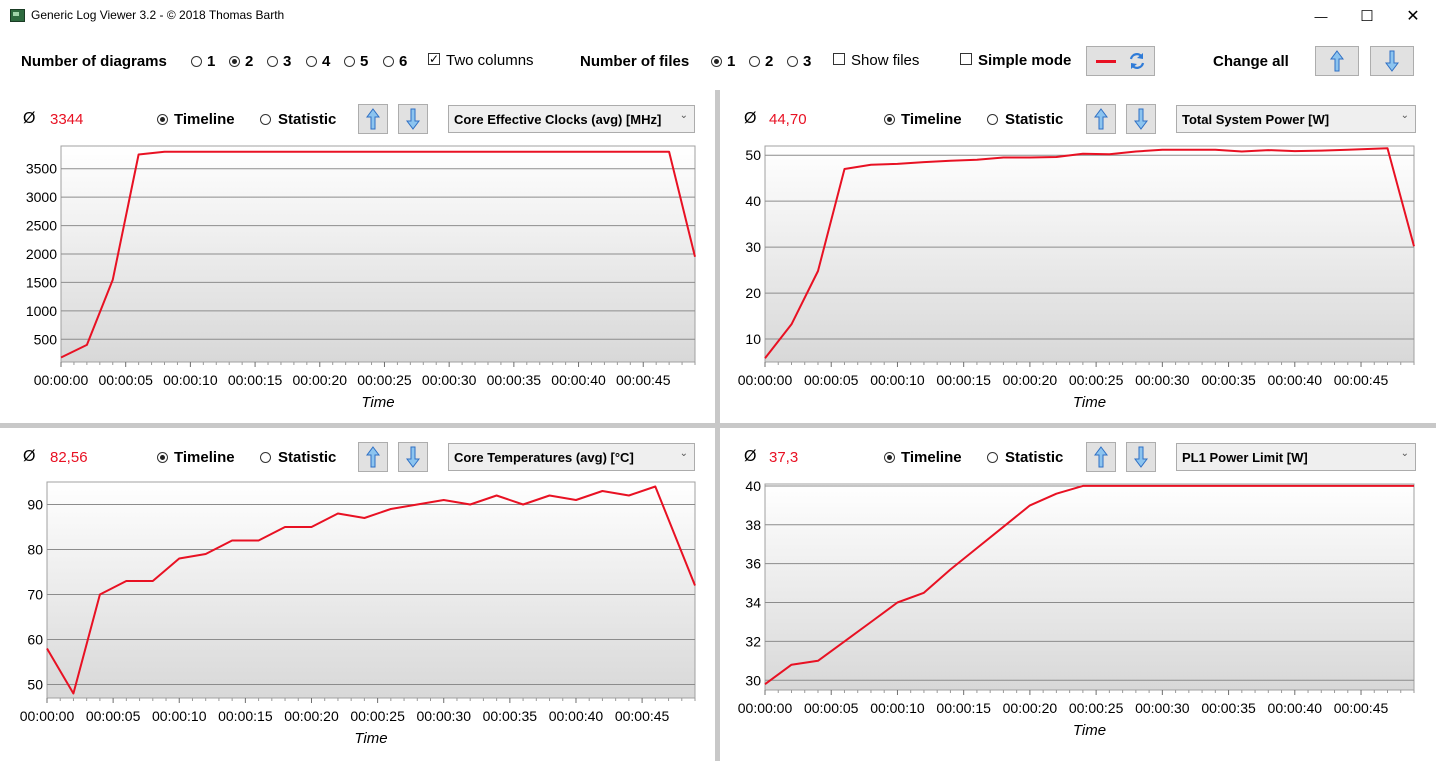  What do you see at coordinates (29, 456) in the screenshot?
I see `average-symbol: Ø` at bounding box center [29, 456].